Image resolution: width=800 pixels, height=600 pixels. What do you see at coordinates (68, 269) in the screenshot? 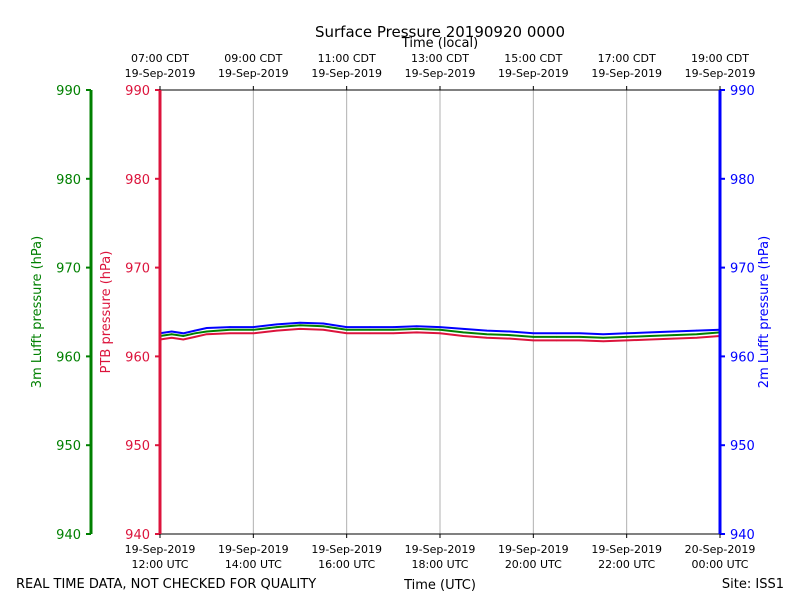
I see `y-tick-label-lufft3m-3: 970` at bounding box center [68, 269].